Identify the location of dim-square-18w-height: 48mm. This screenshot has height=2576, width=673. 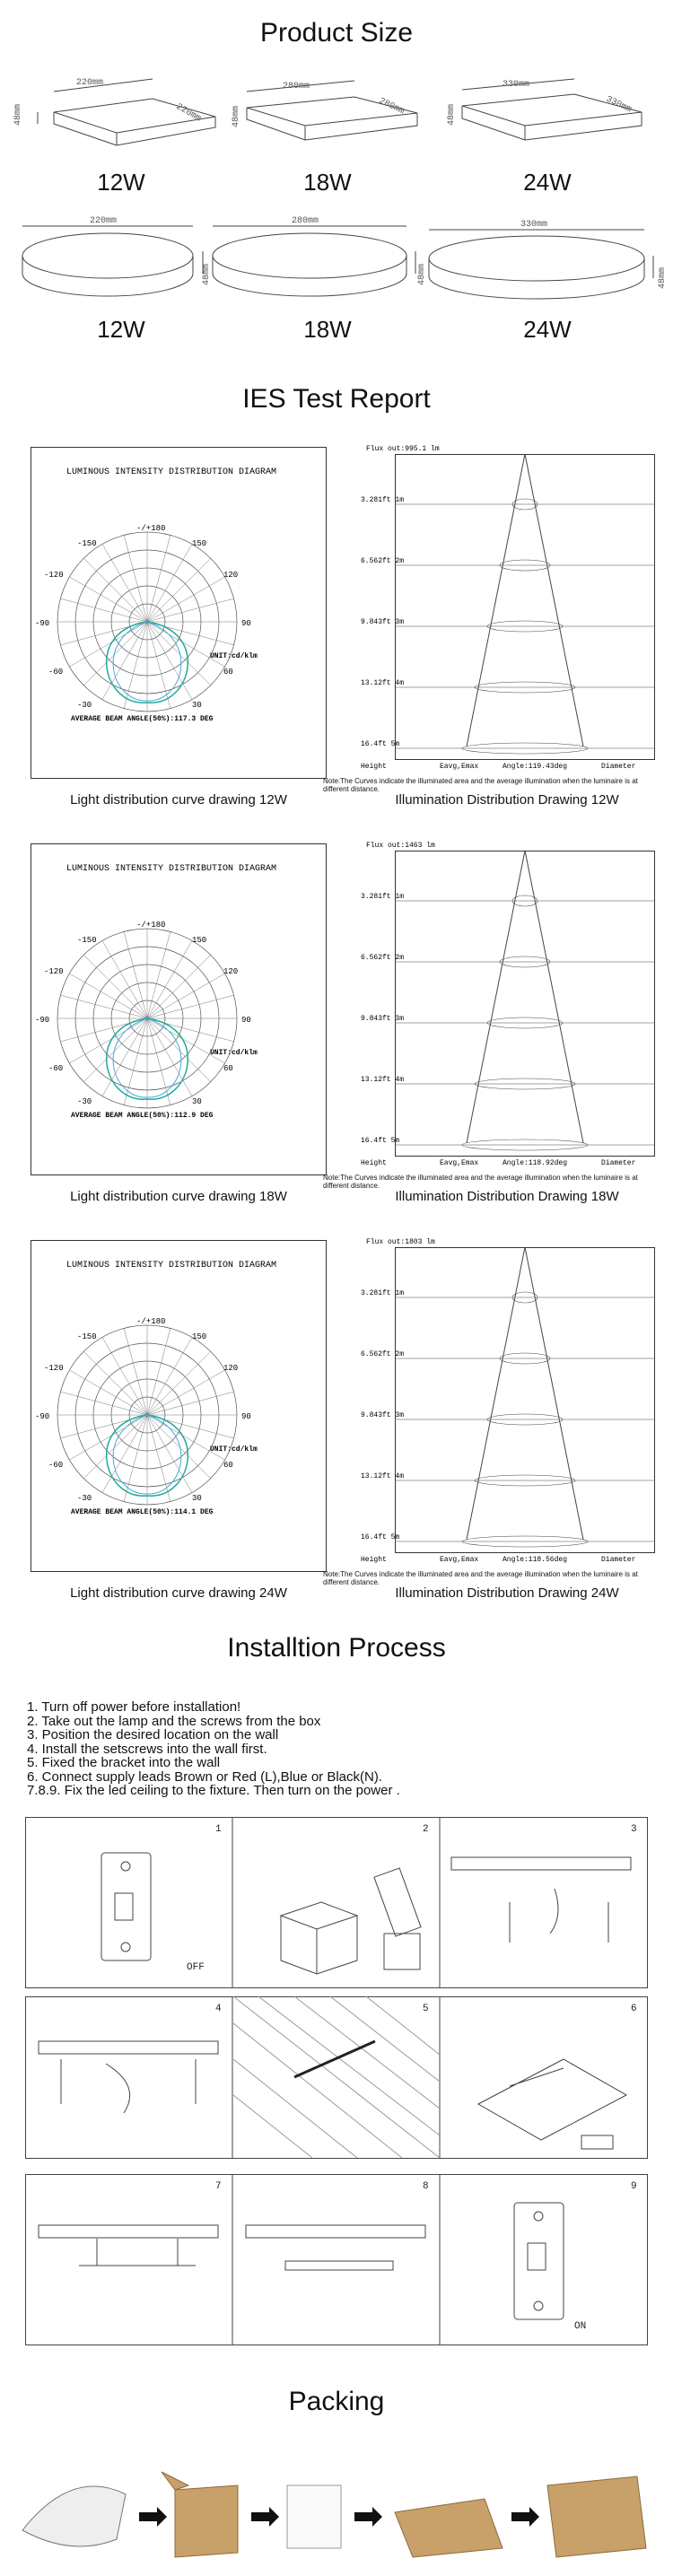
(237, 117).